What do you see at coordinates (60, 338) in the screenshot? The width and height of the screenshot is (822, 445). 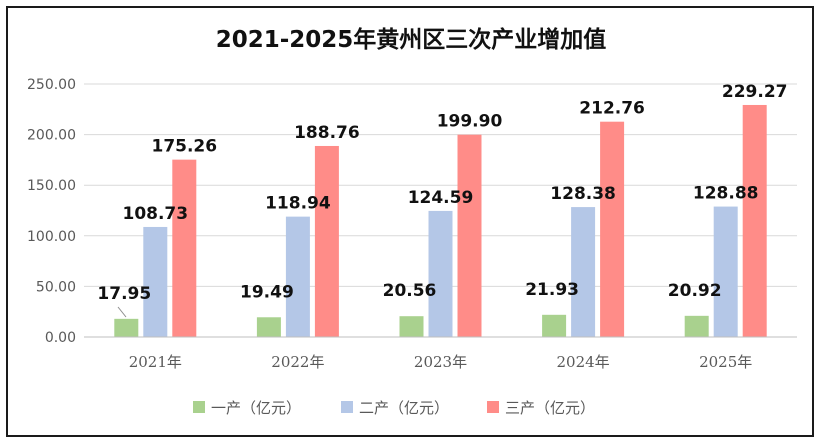 I see `y-tick-label: 0.00` at bounding box center [60, 338].